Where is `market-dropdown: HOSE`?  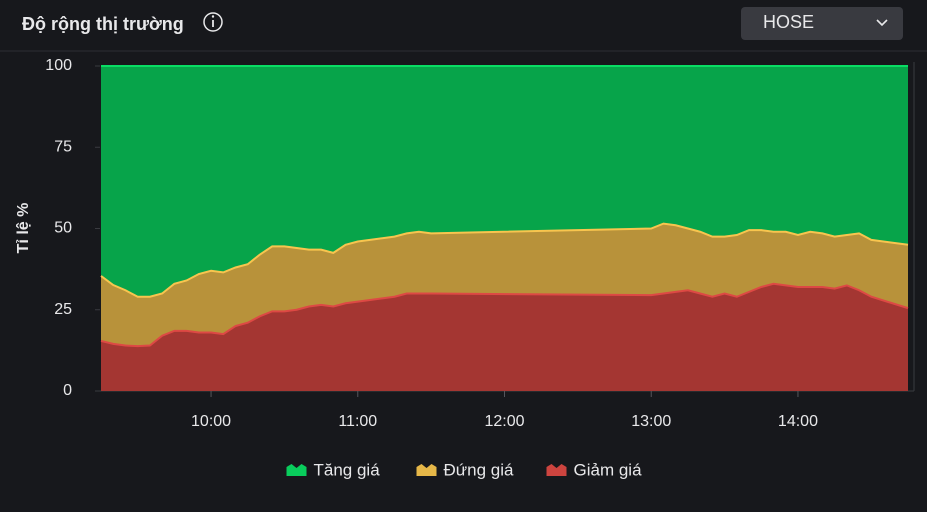 market-dropdown: HOSE is located at coordinates (822, 23).